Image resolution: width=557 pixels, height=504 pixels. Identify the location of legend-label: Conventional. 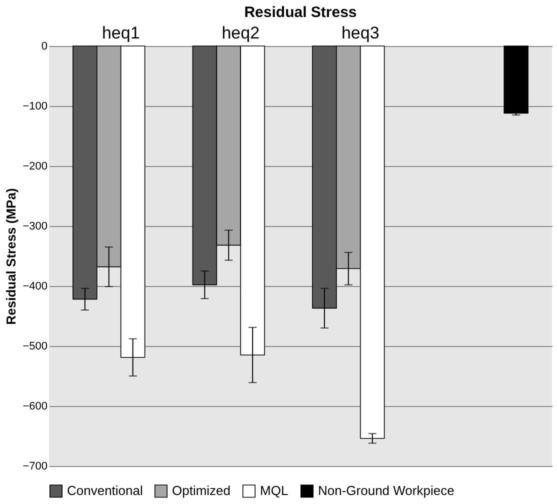
(105, 490).